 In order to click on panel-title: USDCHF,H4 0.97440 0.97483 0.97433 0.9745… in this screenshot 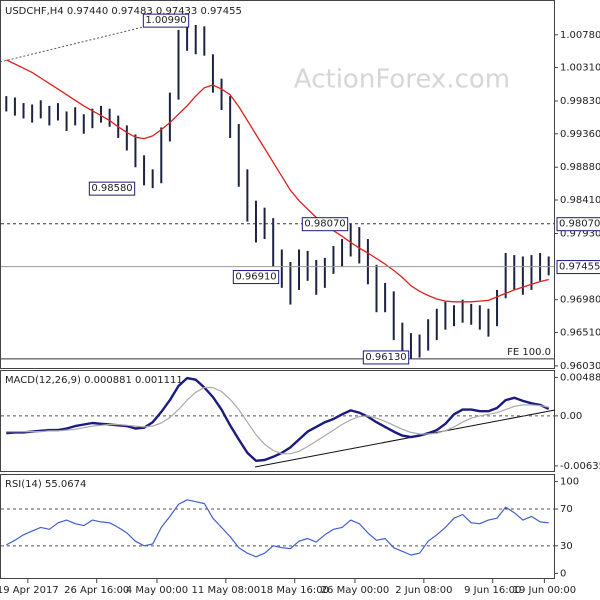, I will do `click(123, 11)`.